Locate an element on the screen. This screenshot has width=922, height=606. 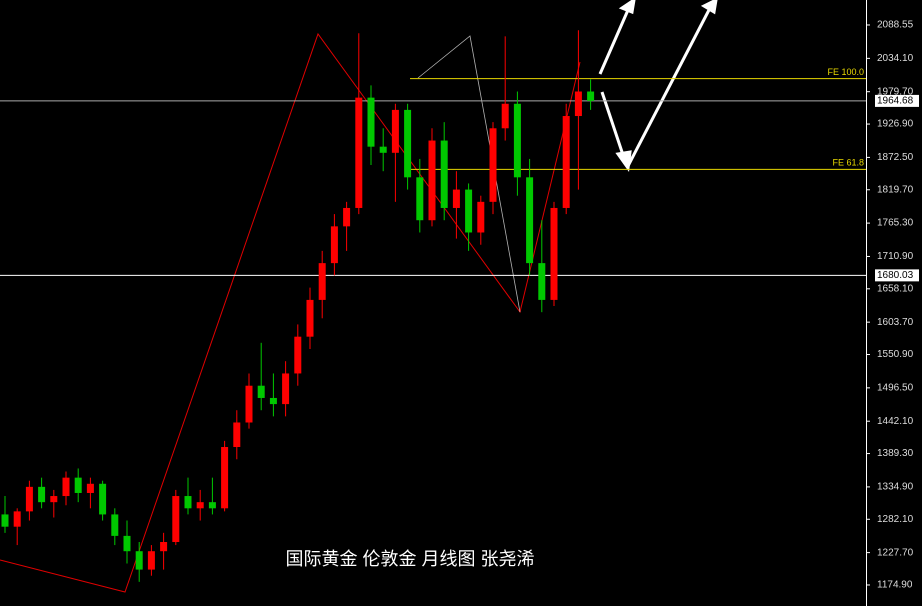
y-tick-label: 1926.90 is located at coordinates (895, 124).